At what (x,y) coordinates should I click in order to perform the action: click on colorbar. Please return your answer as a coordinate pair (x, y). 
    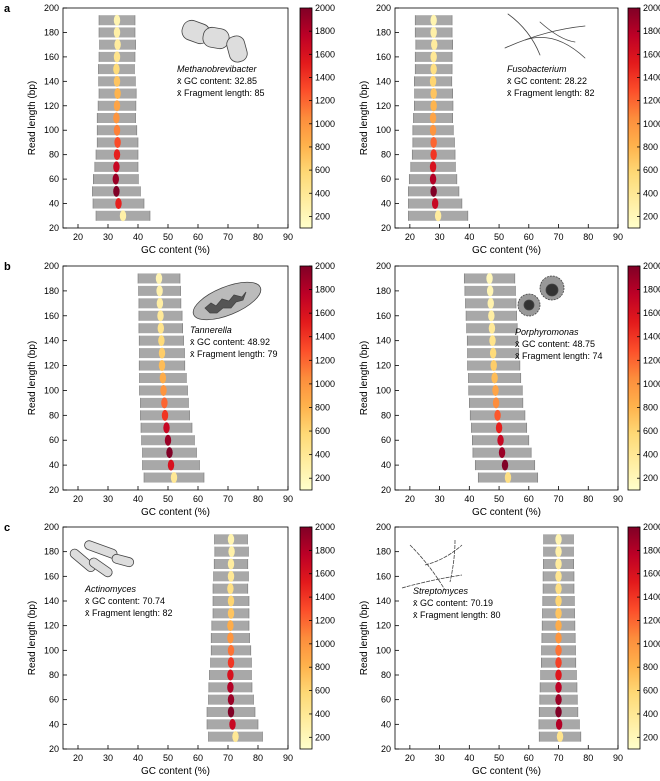
    Looking at the image, I should click on (634, 638).